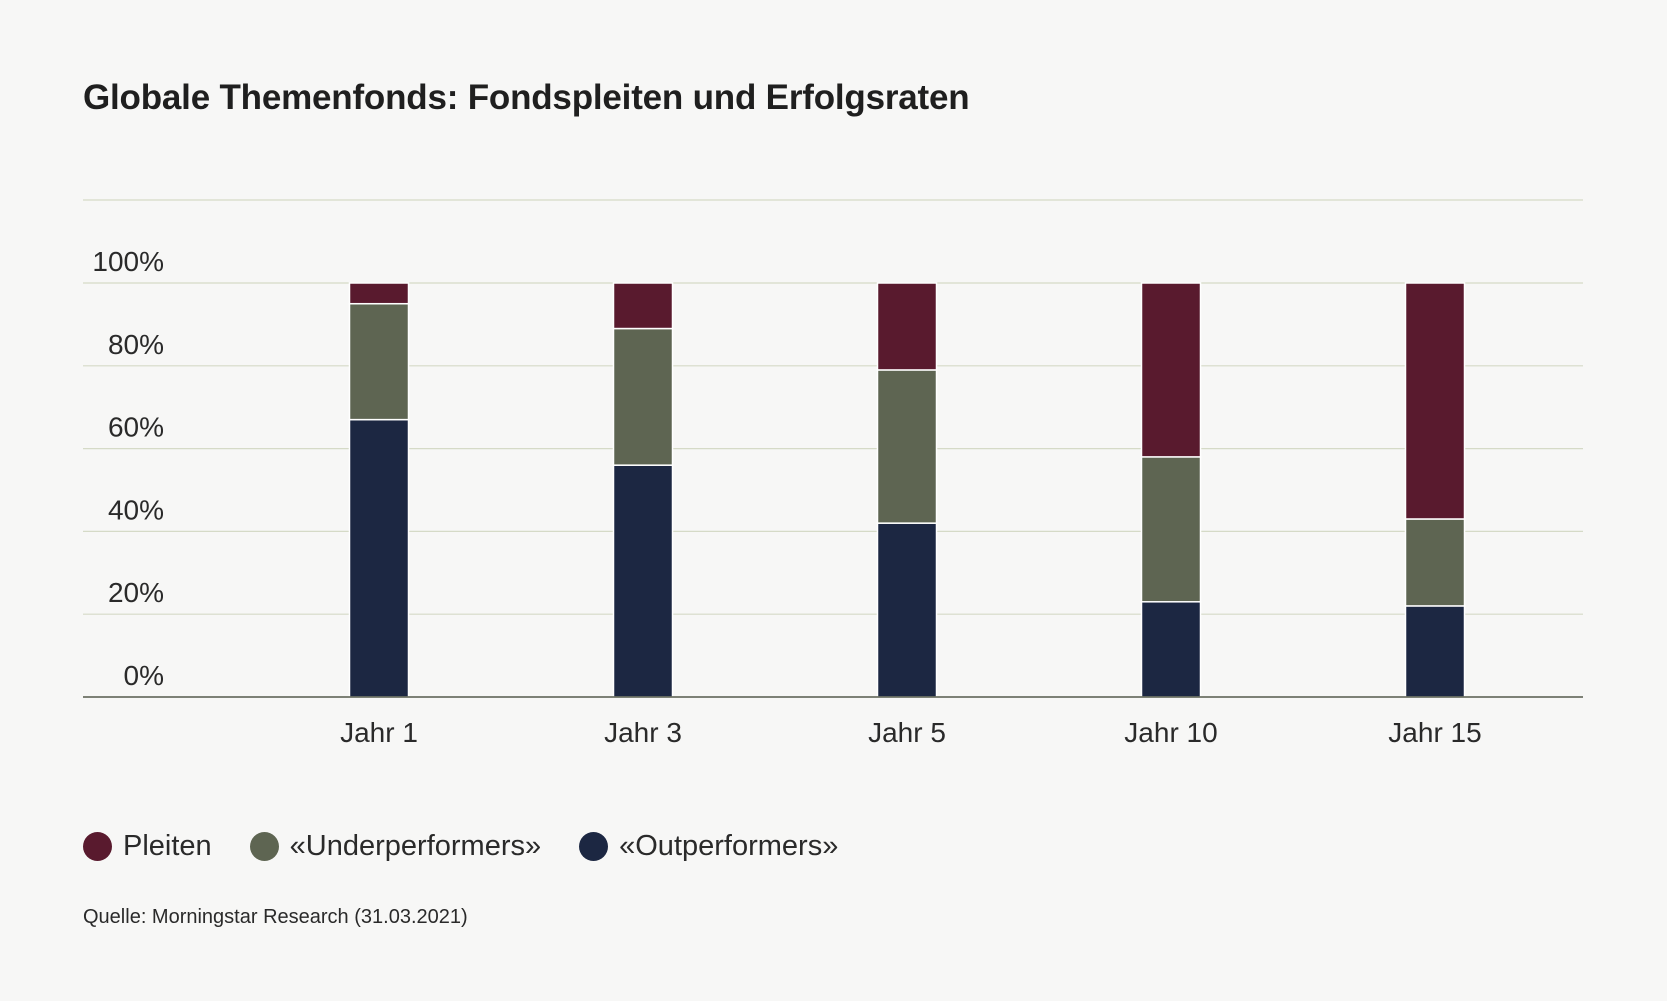 Image resolution: width=1667 pixels, height=1001 pixels. I want to click on legend-item-pleiten: Pleiten, so click(147, 846).